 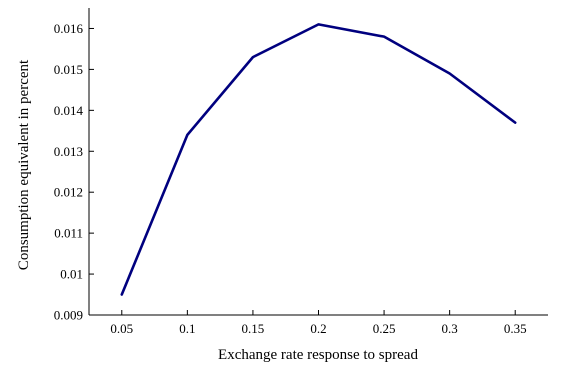 I want to click on x-tick-label: 0.3, so click(x=450, y=328).